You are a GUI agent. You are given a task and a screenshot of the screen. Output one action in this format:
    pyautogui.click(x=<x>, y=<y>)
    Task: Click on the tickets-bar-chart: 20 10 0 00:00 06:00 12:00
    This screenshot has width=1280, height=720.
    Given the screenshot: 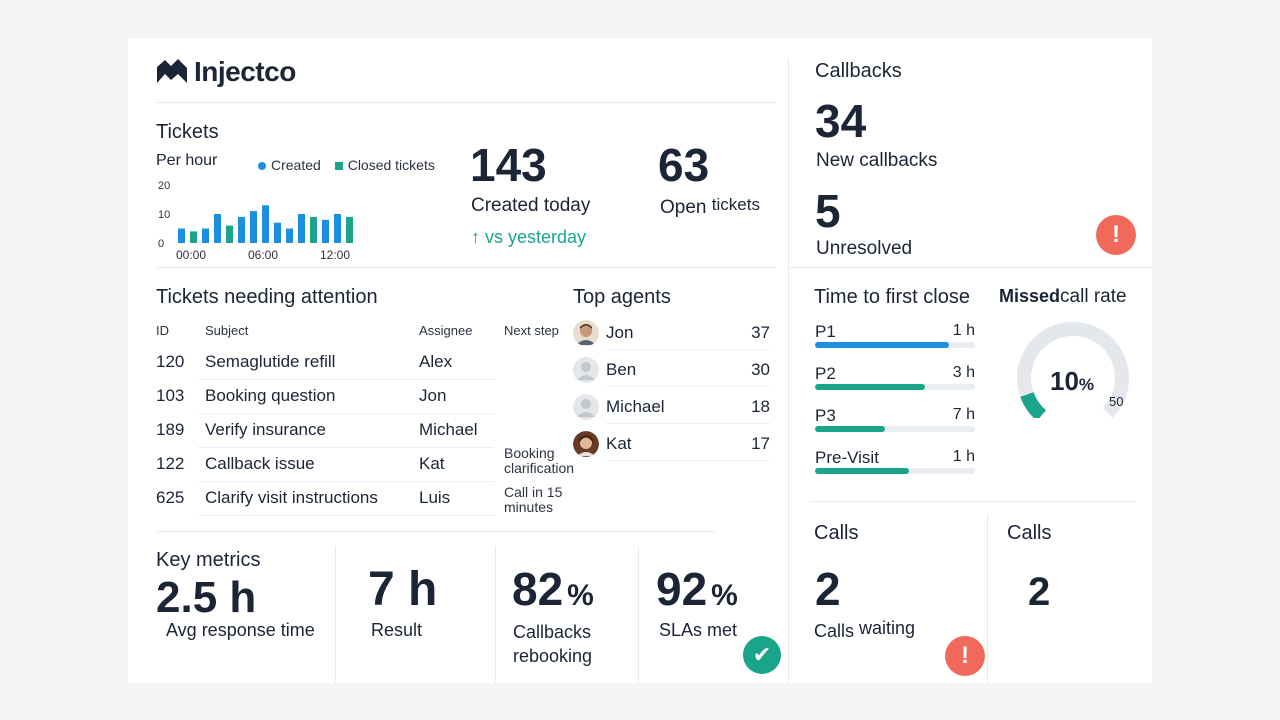 What is the action you would take?
    pyautogui.click(x=255, y=221)
    